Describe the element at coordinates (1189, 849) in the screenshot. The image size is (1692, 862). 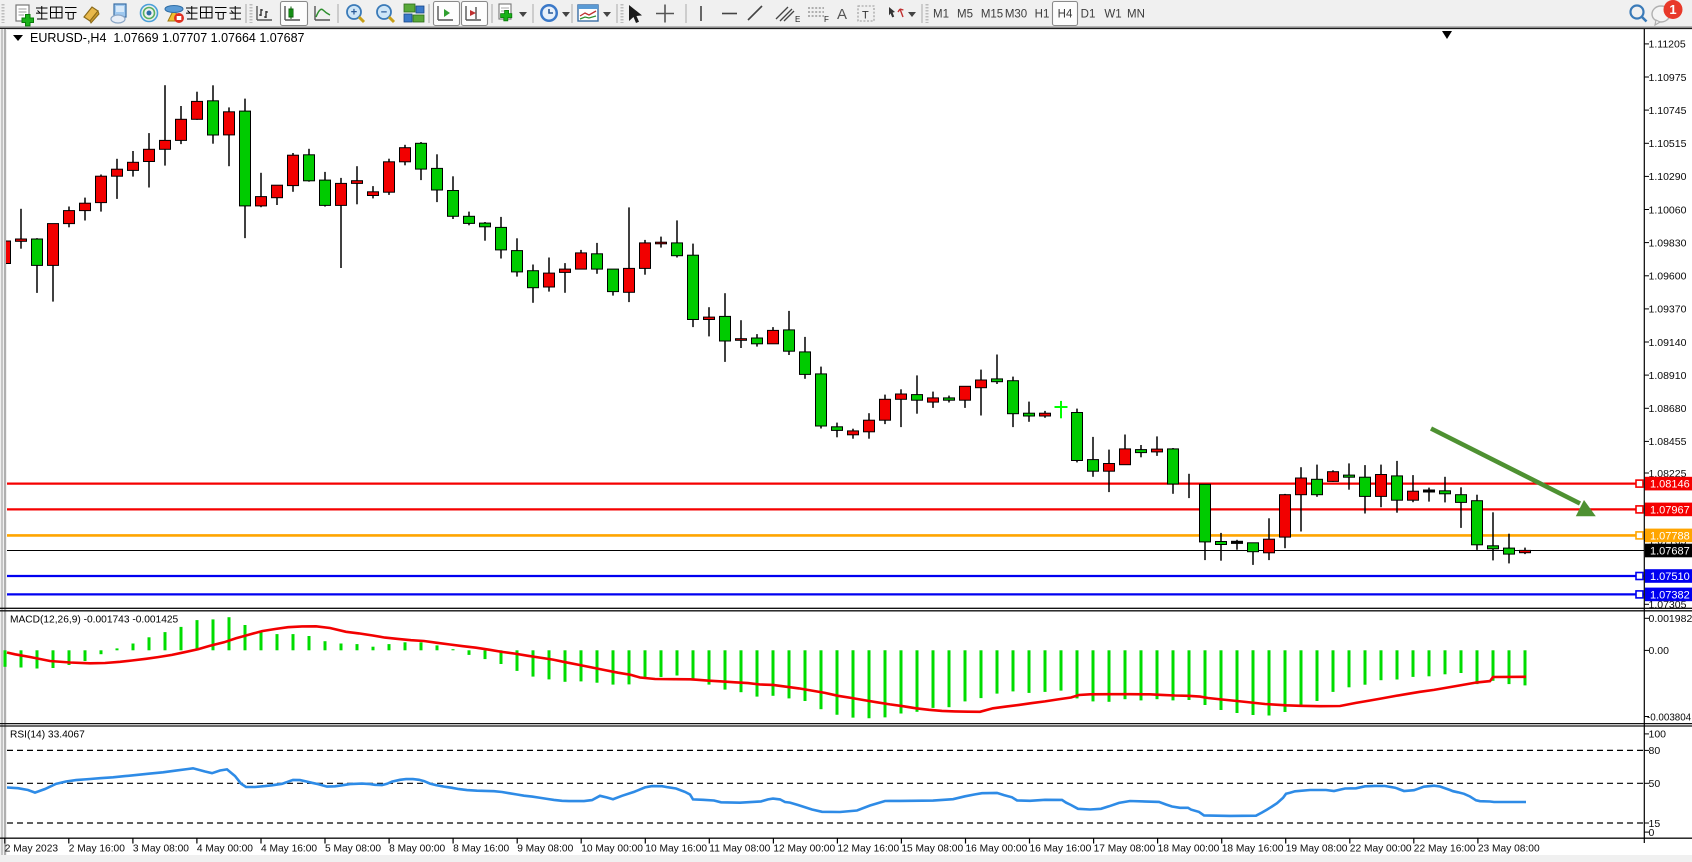
I see `svg-text: 18 May 00:00` at that location.